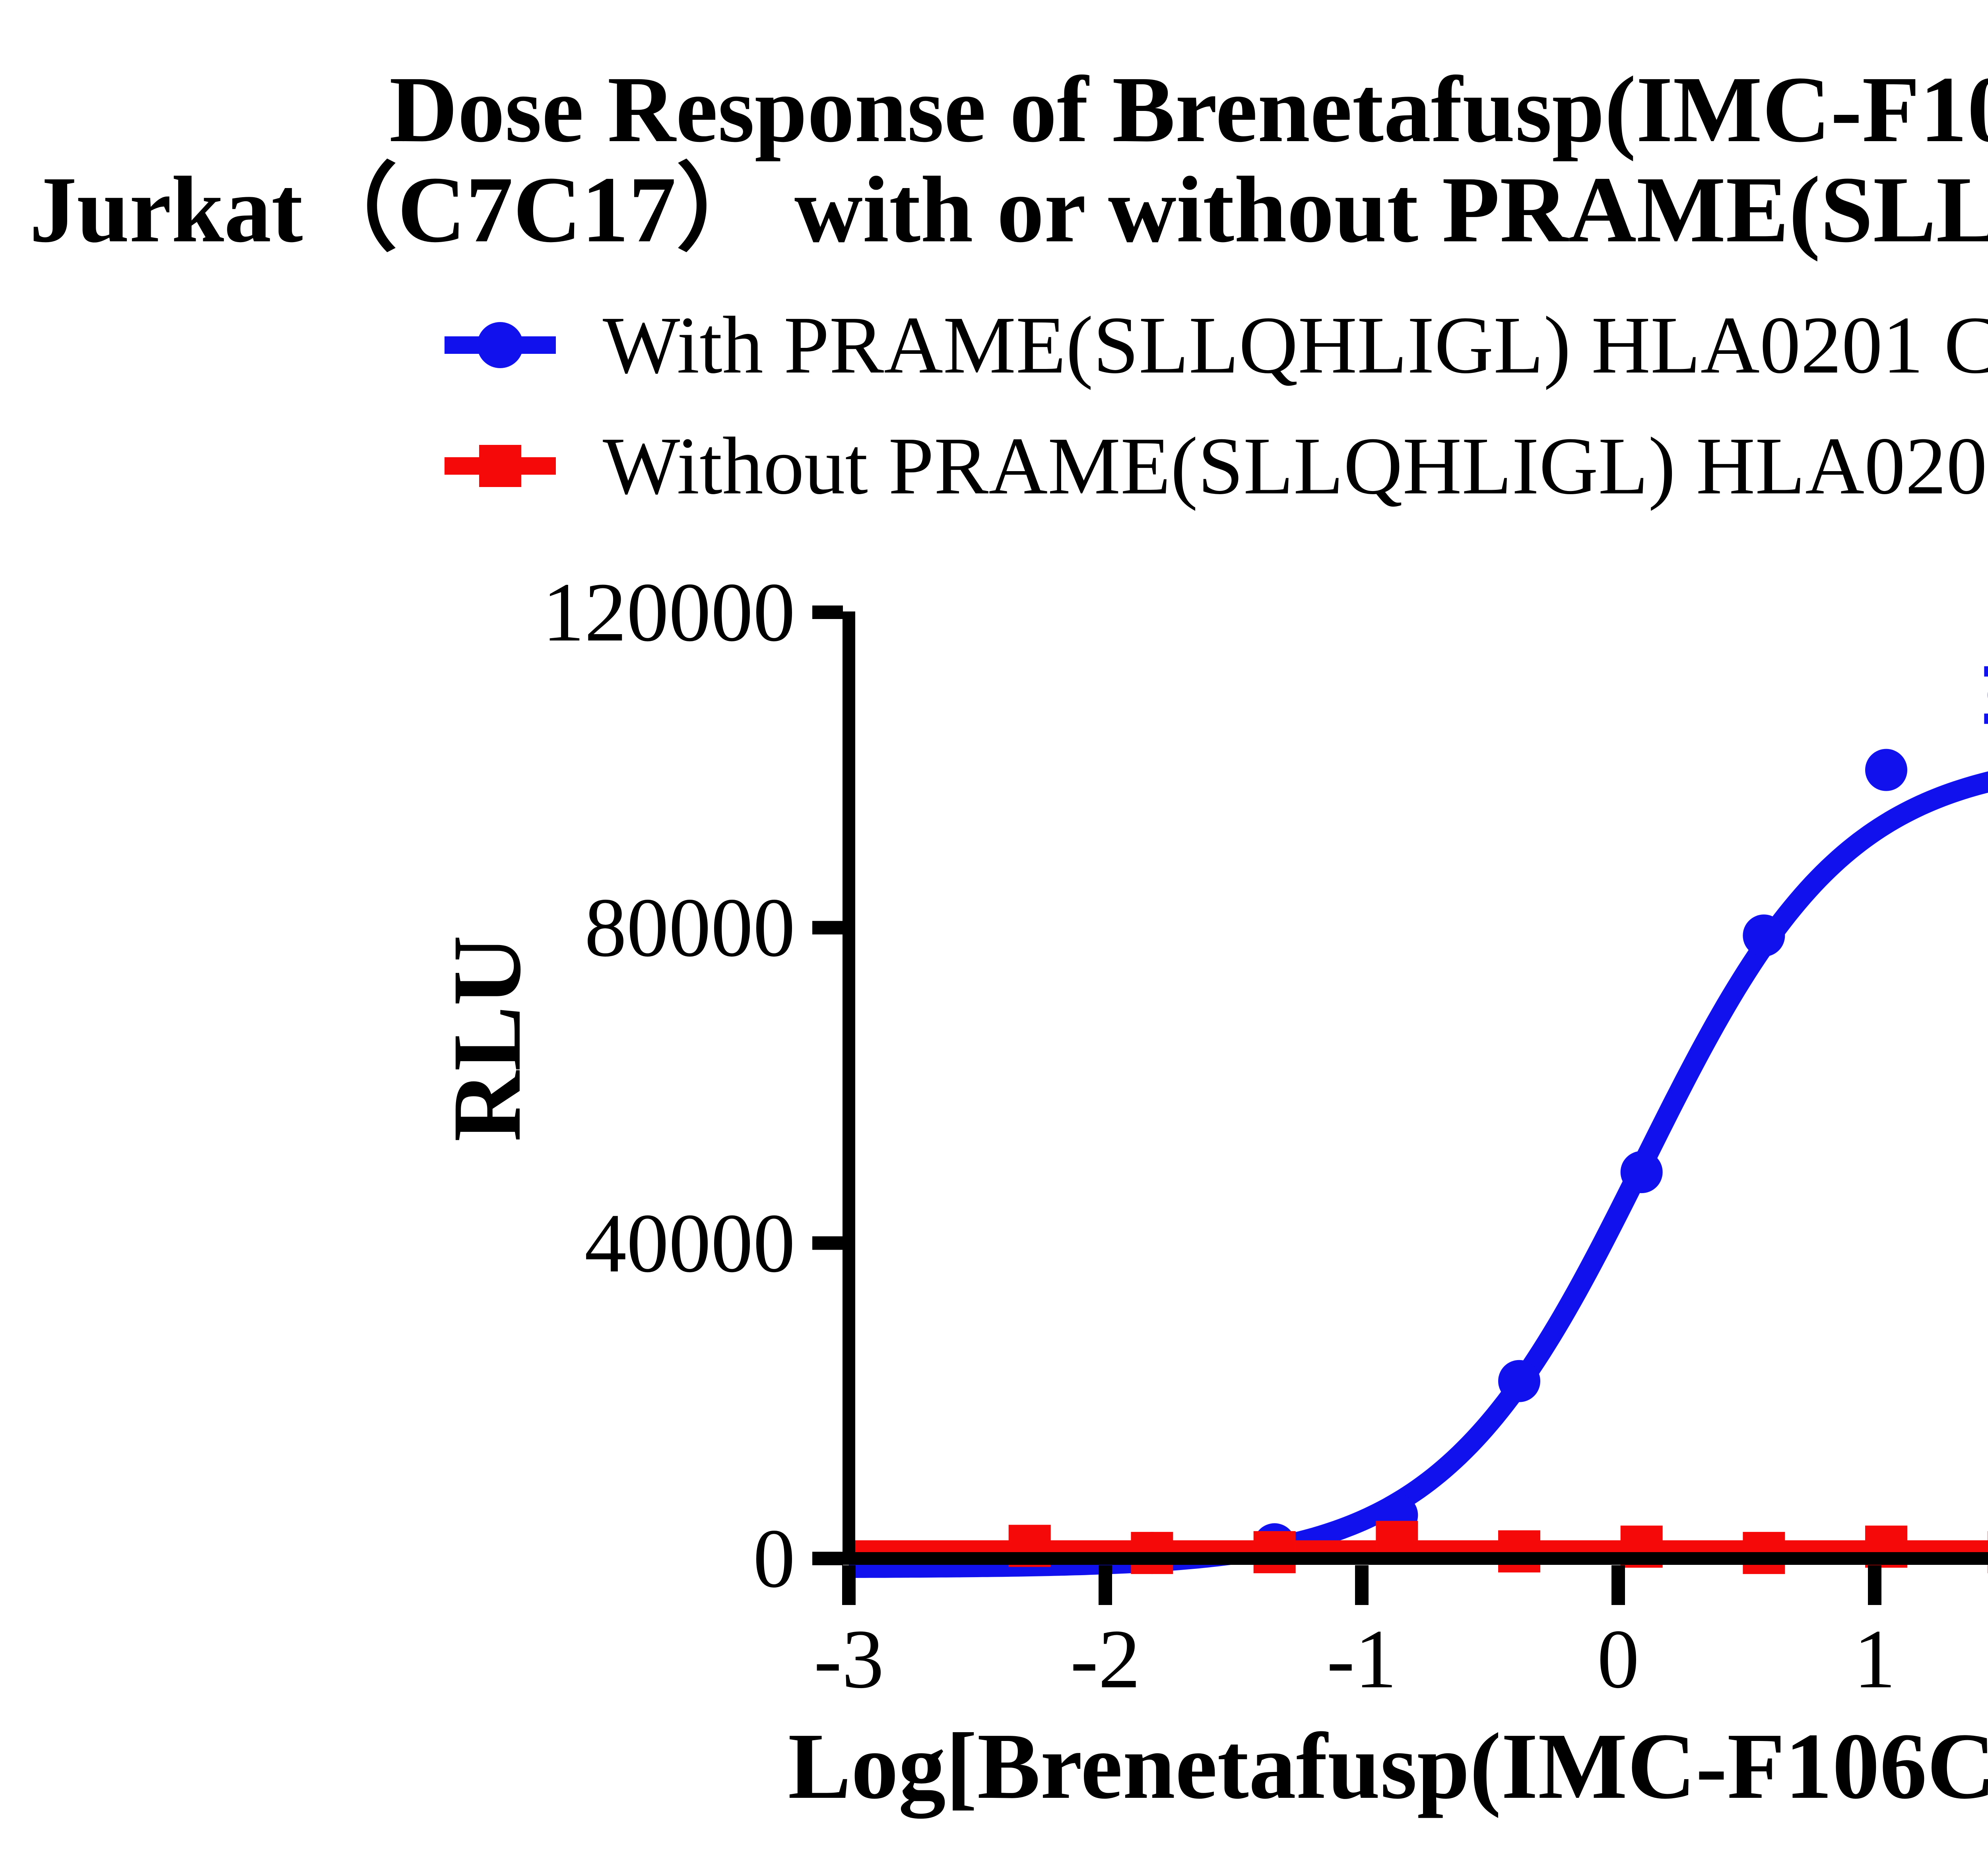 The image size is (1988, 1867). Describe the element at coordinates (689, 1243) in the screenshot. I see `y-tick-label: 40000` at that location.